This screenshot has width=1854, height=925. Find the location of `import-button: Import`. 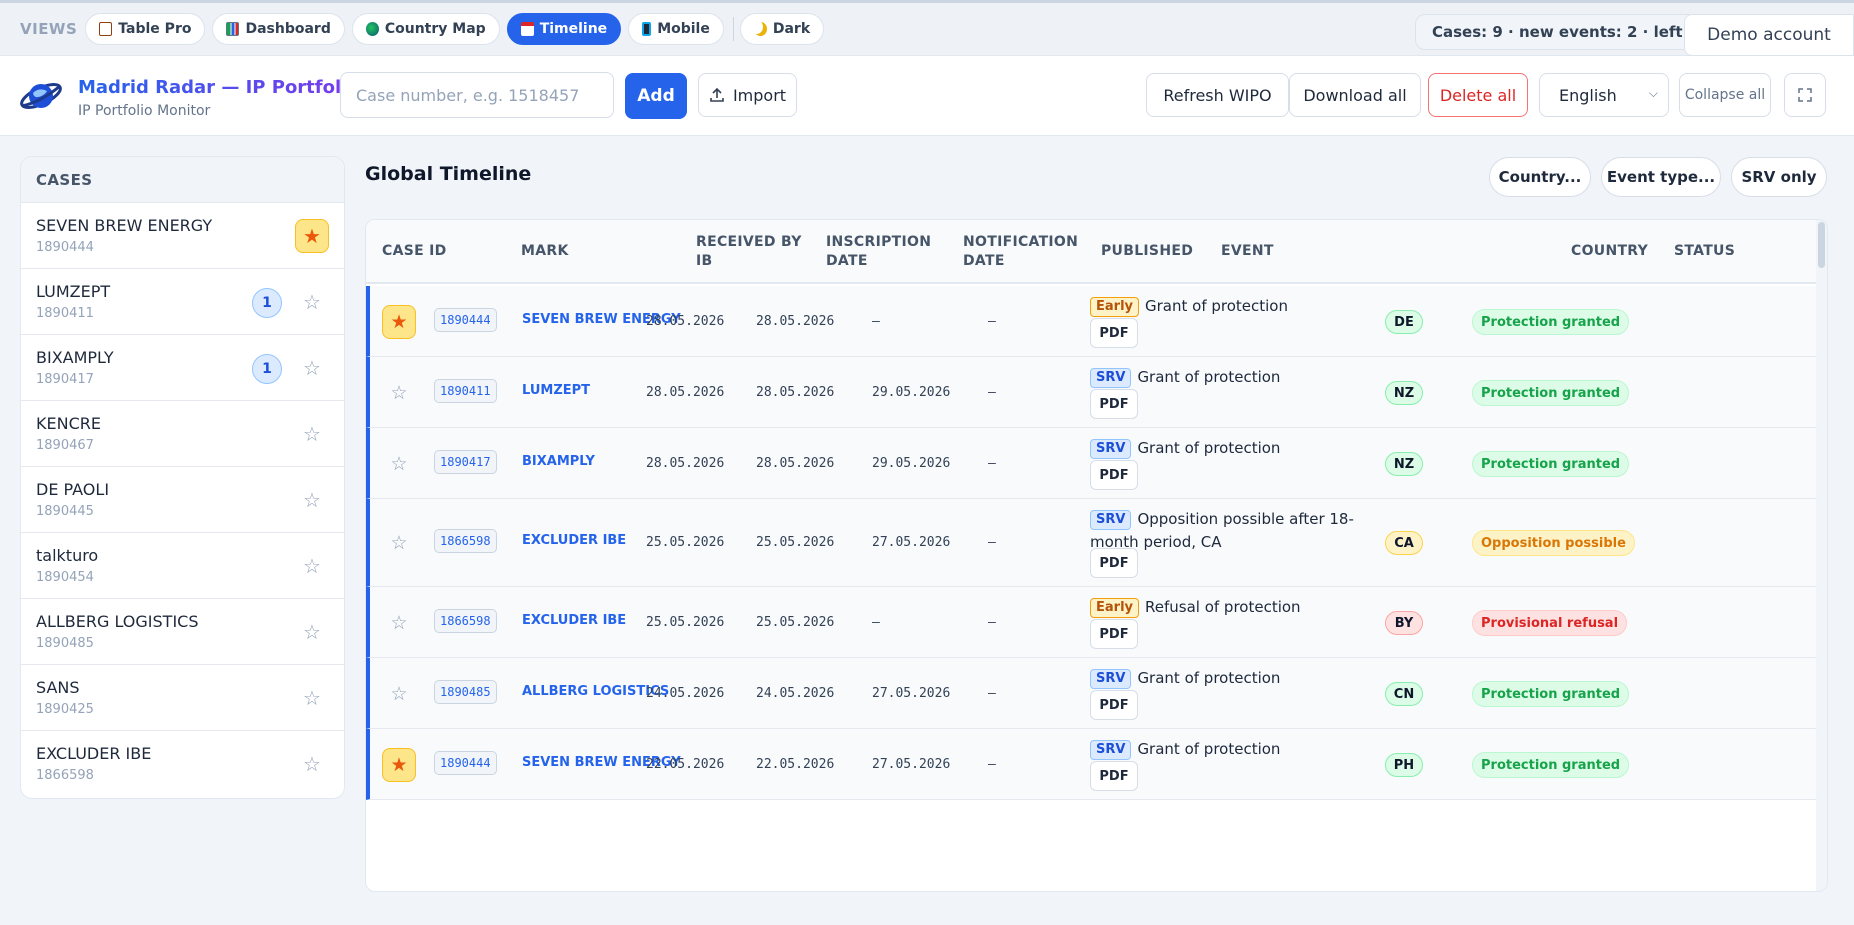

import-button: Import is located at coordinates (747, 95).